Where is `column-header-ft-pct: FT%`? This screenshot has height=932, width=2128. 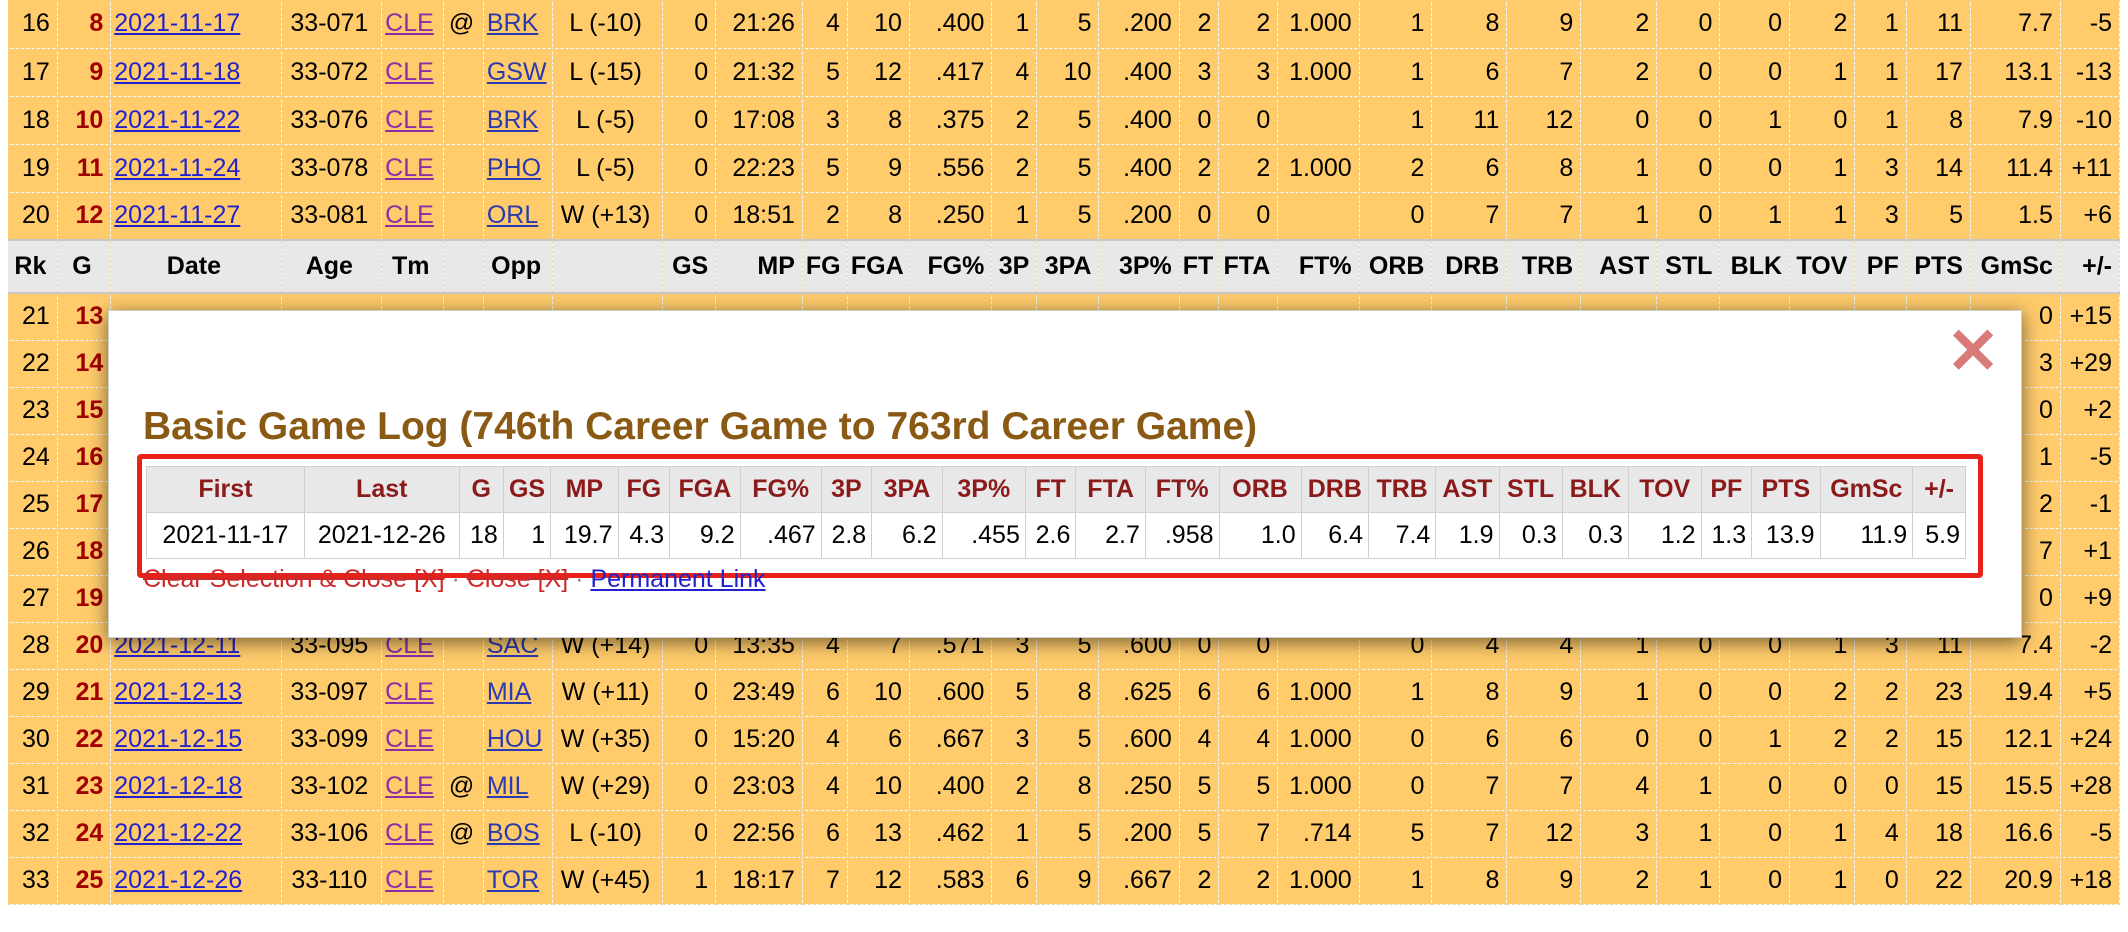
column-header-ft-pct: FT% is located at coordinates (1318, 266).